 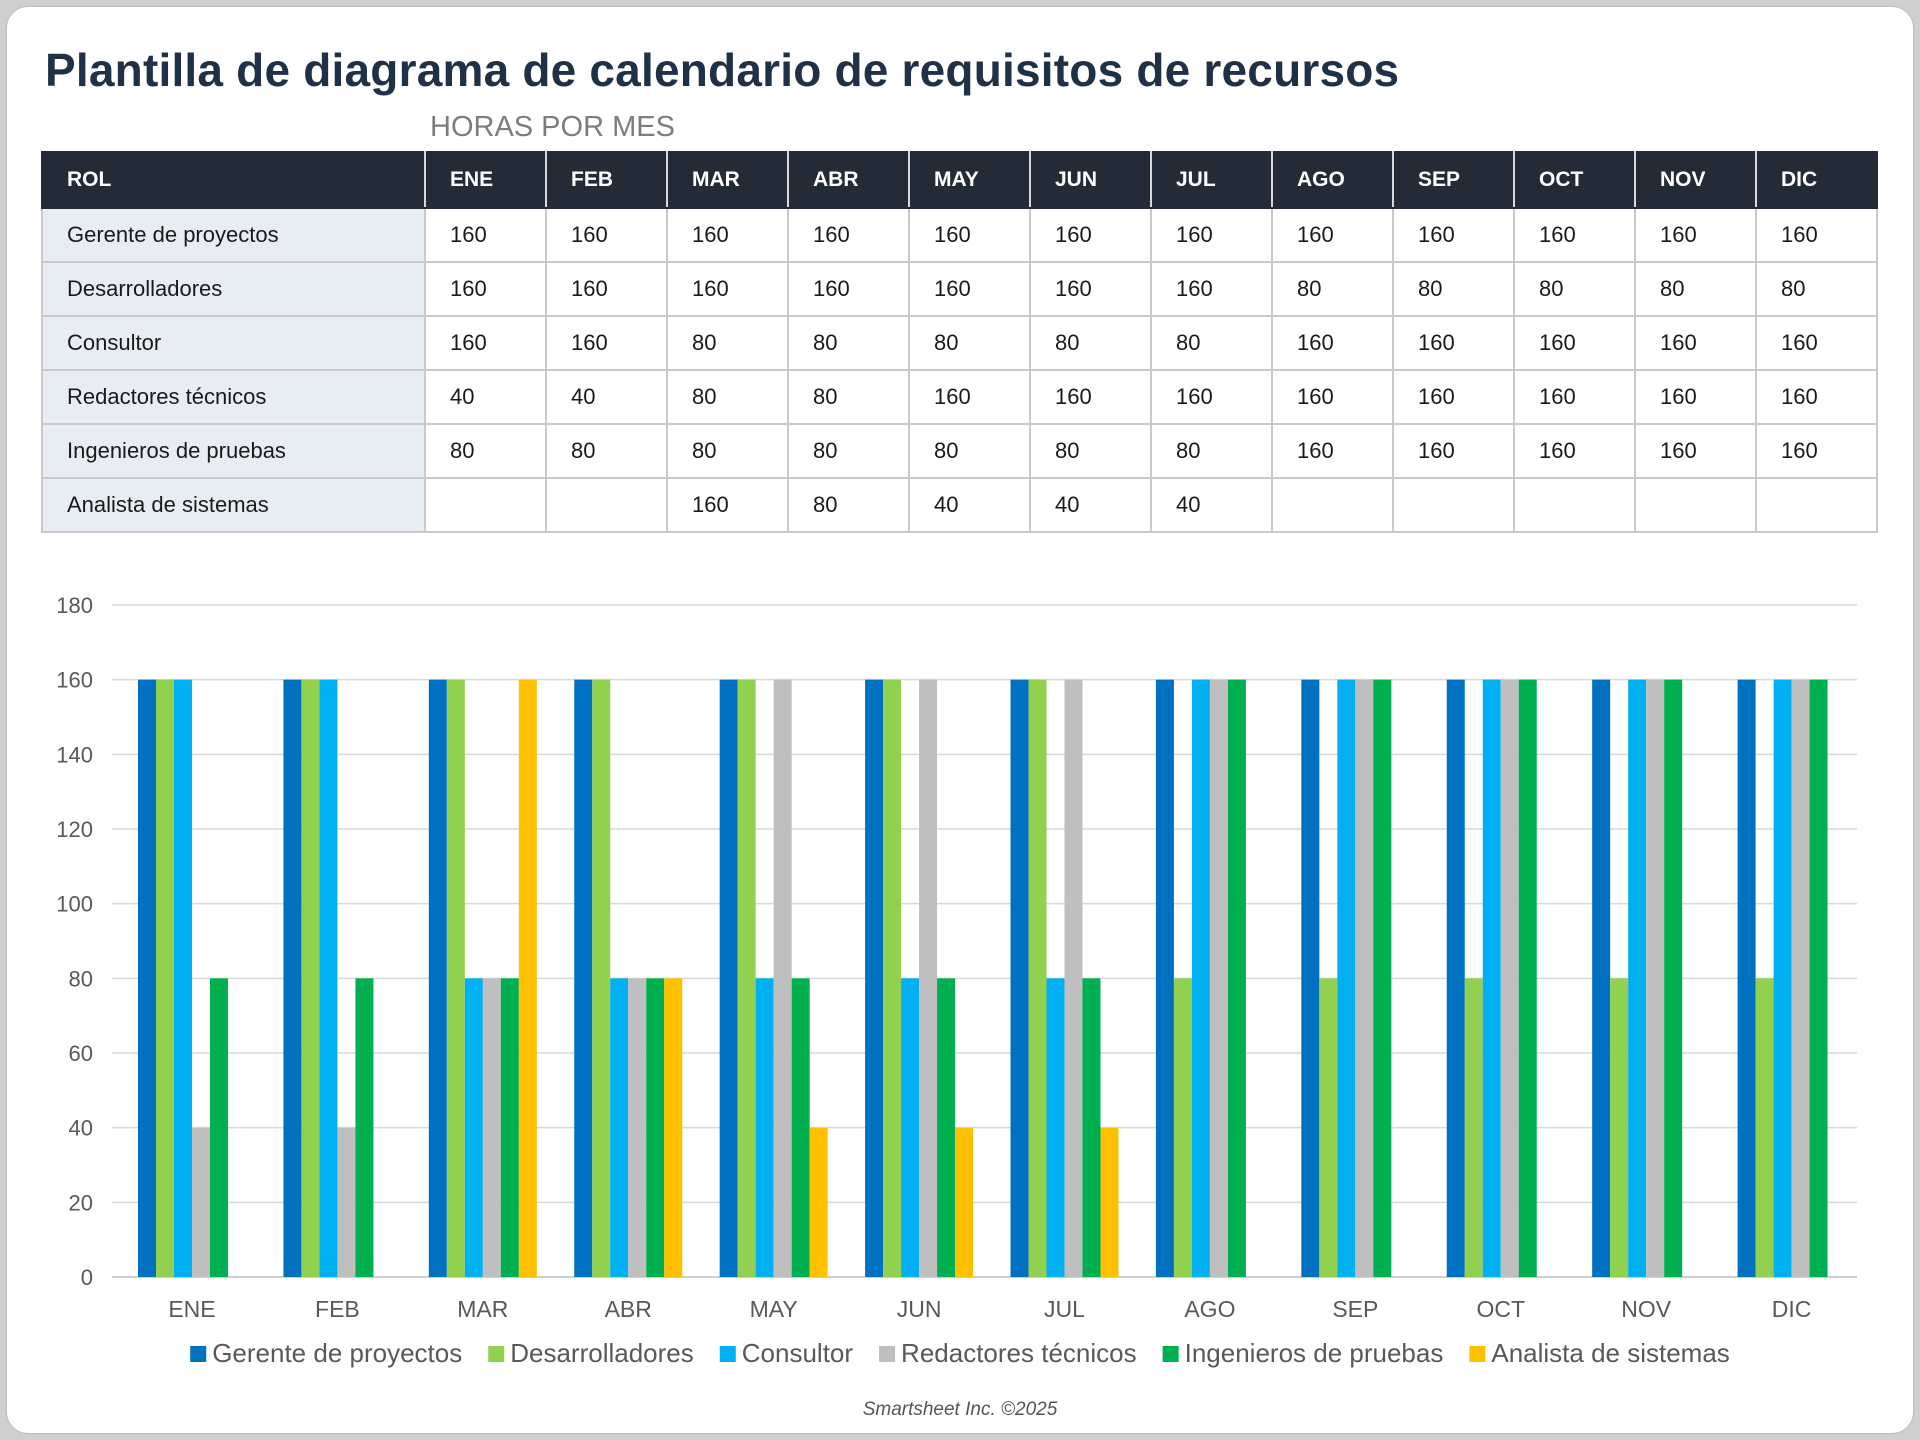 I want to click on table-row: Consultor 160 160 80 80 80 80 80 160 160 160 160 160, so click(x=959, y=343).